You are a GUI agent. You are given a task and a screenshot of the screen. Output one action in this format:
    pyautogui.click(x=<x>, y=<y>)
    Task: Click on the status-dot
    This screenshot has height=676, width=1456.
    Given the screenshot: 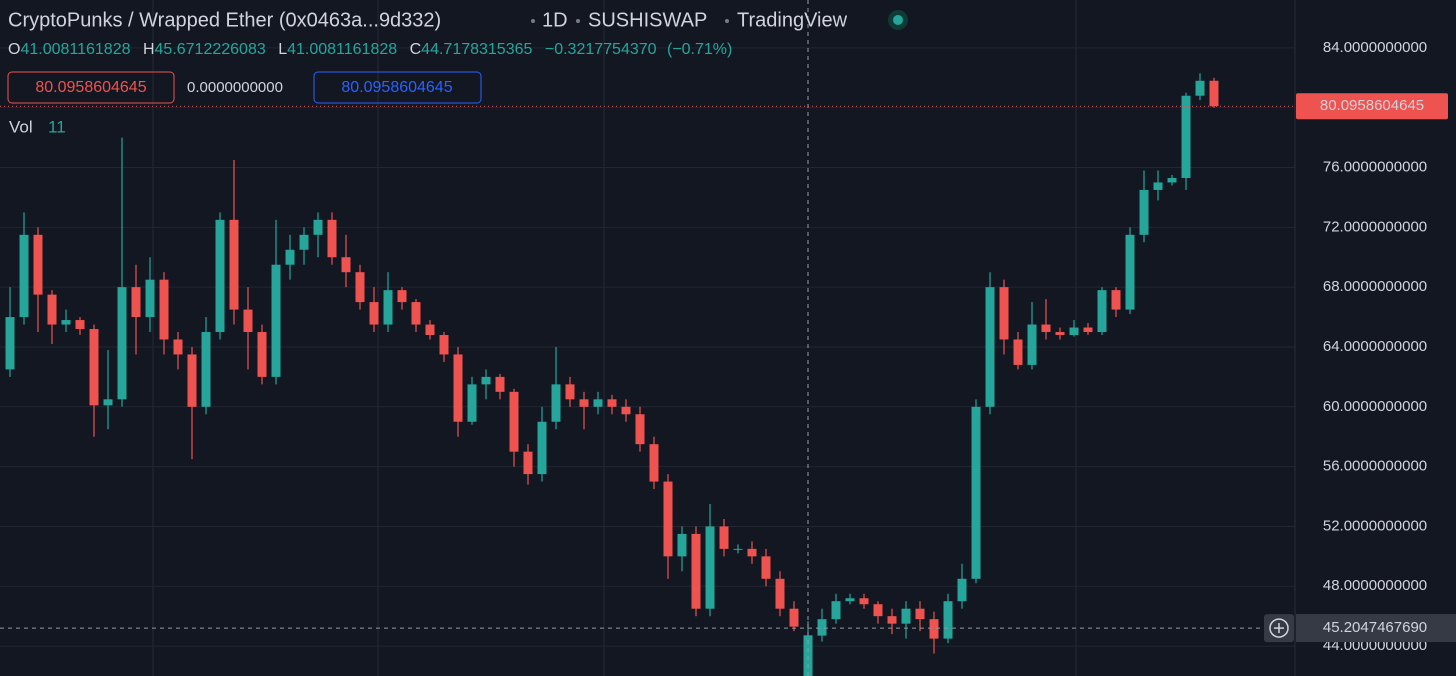 What is the action you would take?
    pyautogui.click(x=898, y=20)
    